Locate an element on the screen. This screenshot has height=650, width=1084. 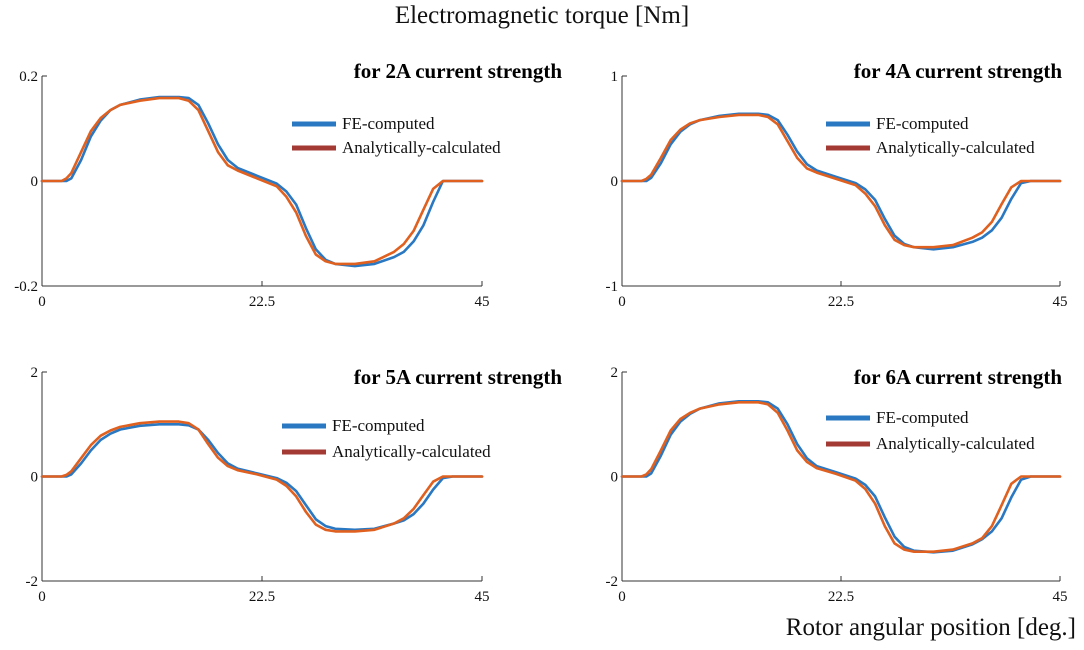
y-tick-label: -1 is located at coordinates (612, 287).